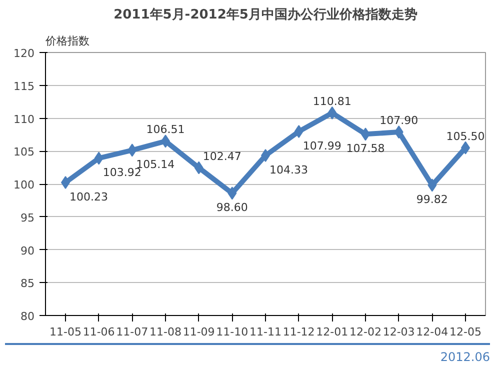 The width and height of the screenshot is (500, 375). What do you see at coordinates (399, 121) in the screenshot?
I see `data-label: 107.90` at bounding box center [399, 121].